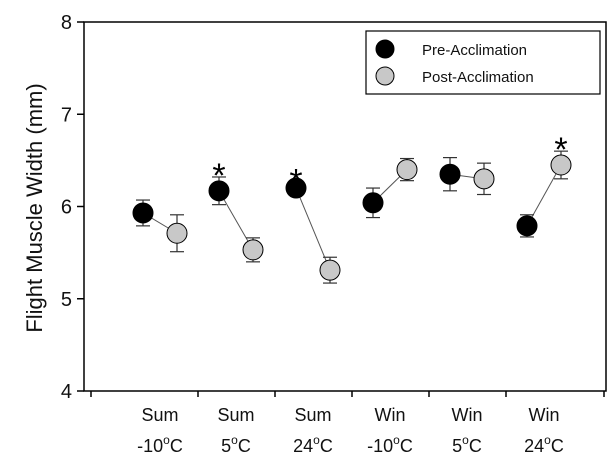  What do you see at coordinates (66, 392) in the screenshot?
I see `y-tick-label: 4` at bounding box center [66, 392].